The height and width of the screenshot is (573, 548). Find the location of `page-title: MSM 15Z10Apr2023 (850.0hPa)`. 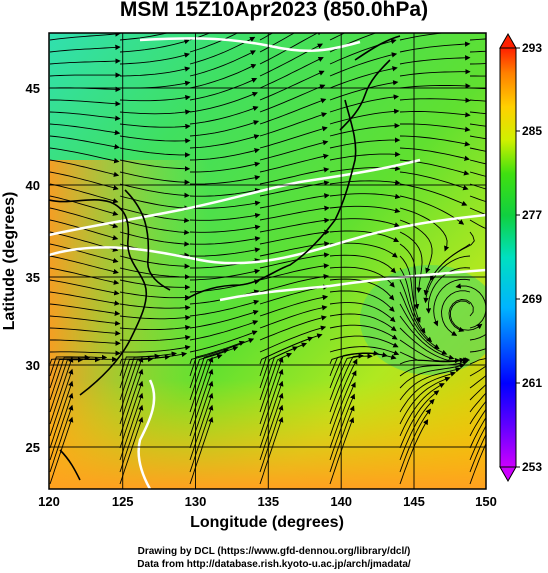

page-title: MSM 15Z10Apr2023 (850.0hPa) is located at coordinates (274, 10).